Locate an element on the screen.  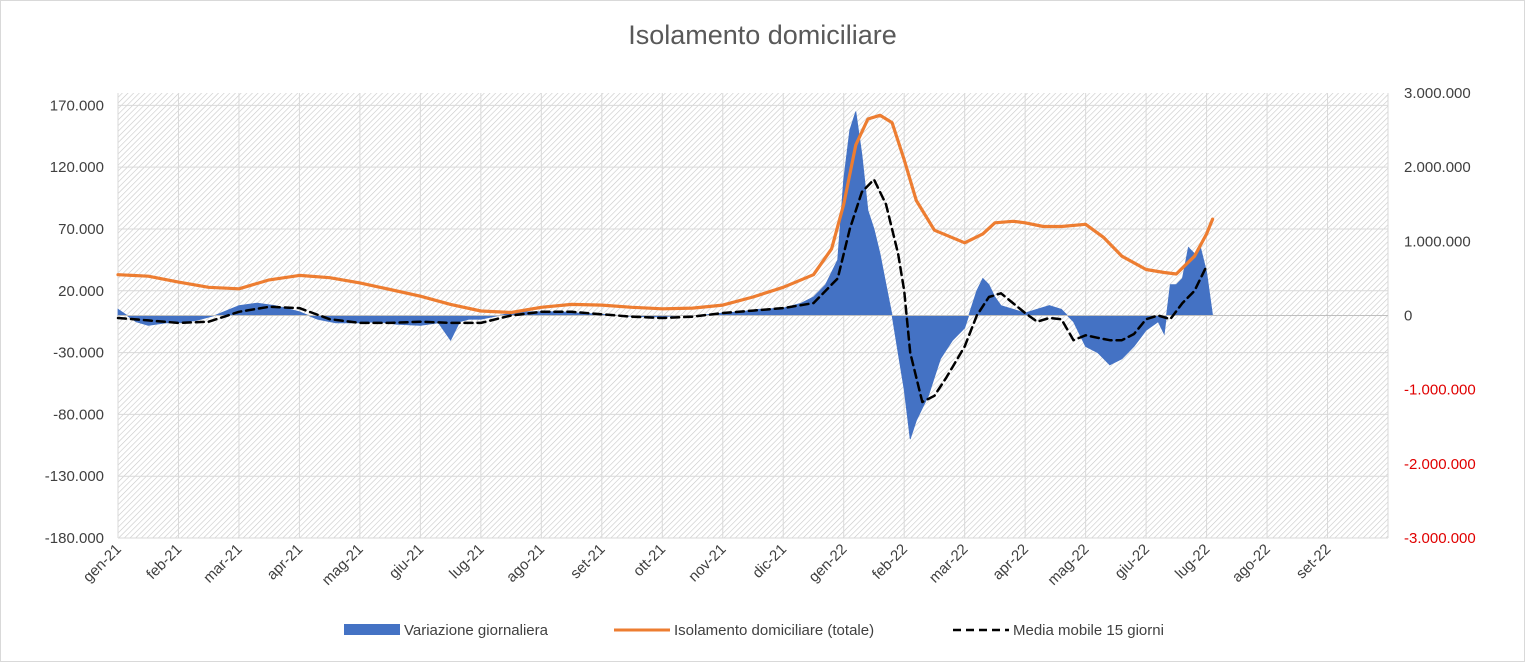
x-tick-label: giu-22 is located at coordinates (1132, 562).